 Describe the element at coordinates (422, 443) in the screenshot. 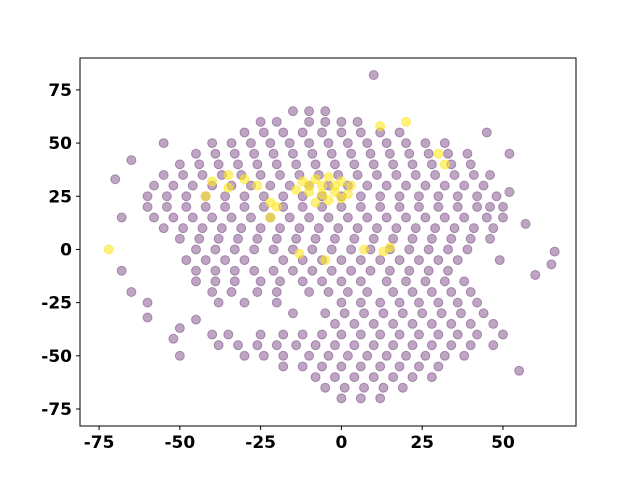

I see `x-tick-label: 25` at that location.